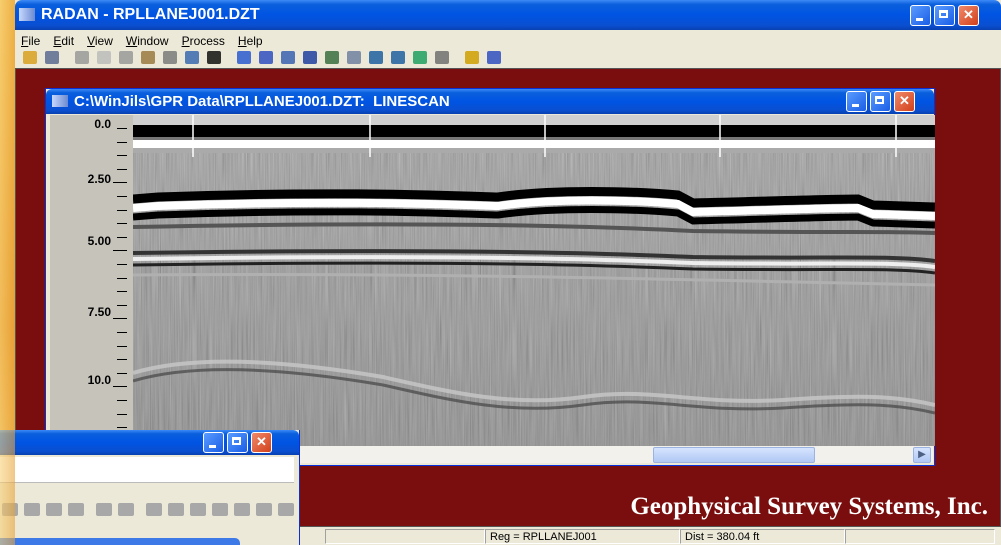 This screenshot has width=1001, height=545. I want to click on menu-item: File, so click(31, 41).